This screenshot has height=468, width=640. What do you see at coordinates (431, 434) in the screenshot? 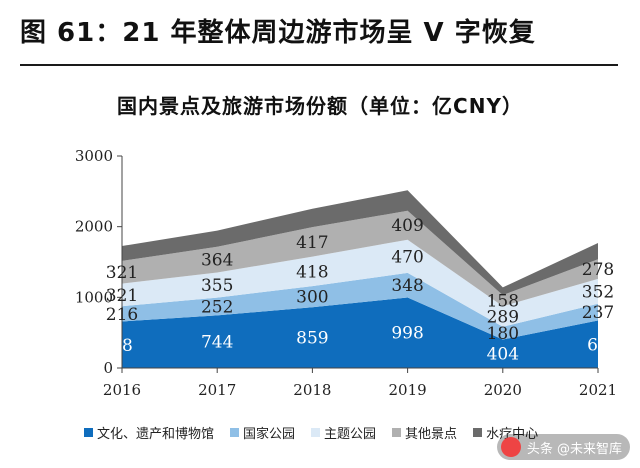
I see `legend-label: 其他景点` at bounding box center [431, 434].